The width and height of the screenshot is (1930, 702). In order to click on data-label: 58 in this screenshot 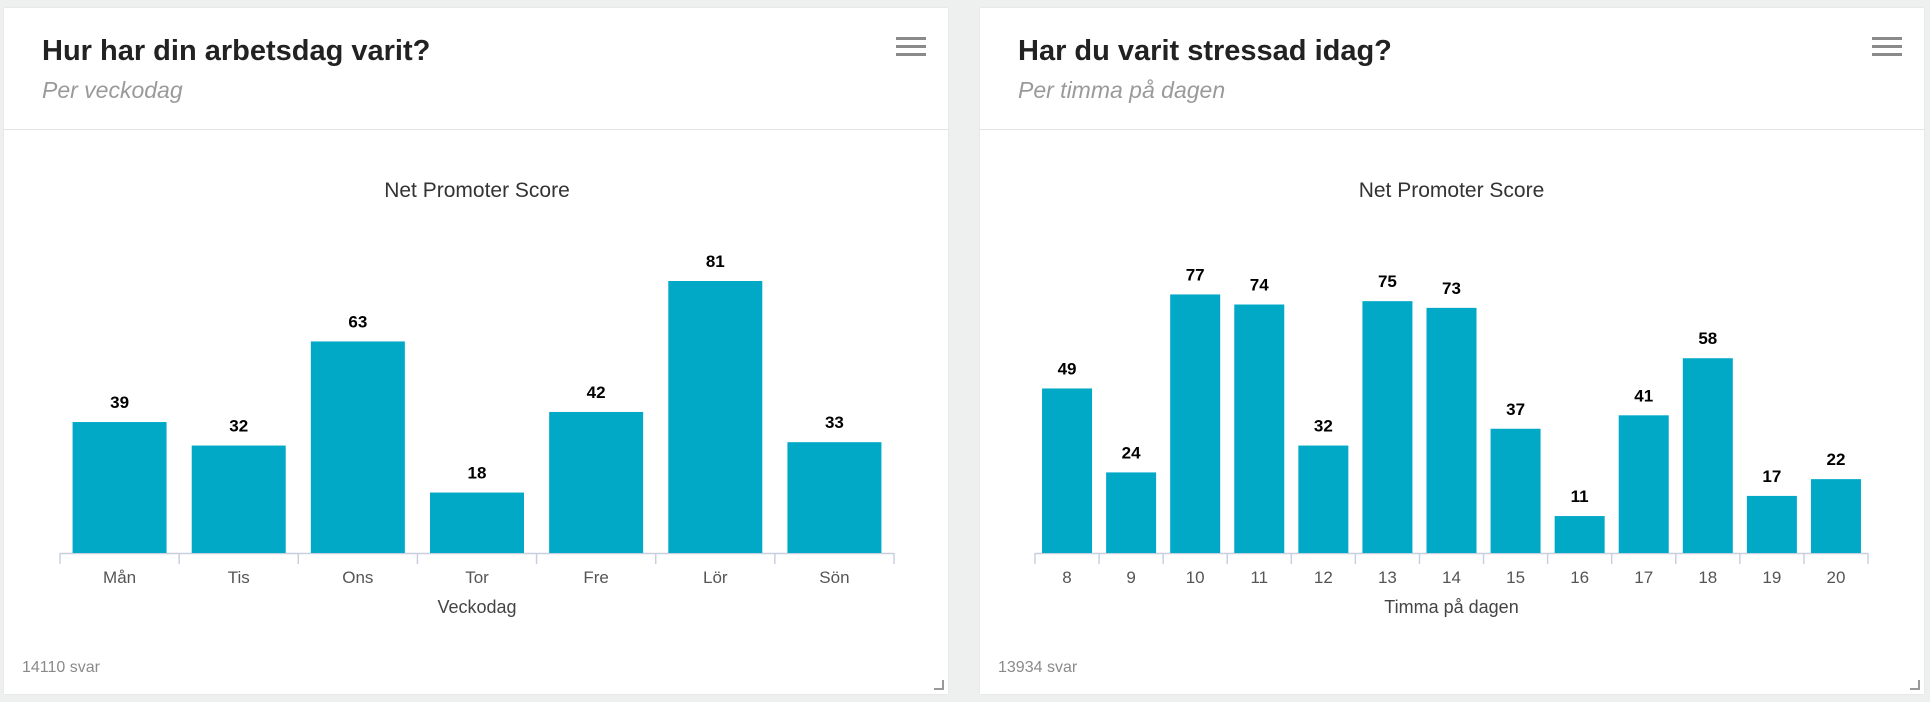, I will do `click(1707, 338)`.